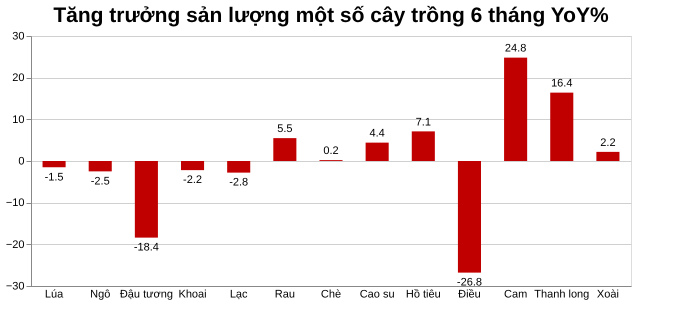 This screenshot has height=331, width=700. Describe the element at coordinates (331, 151) in the screenshot. I see `data-label: 0.2` at that location.